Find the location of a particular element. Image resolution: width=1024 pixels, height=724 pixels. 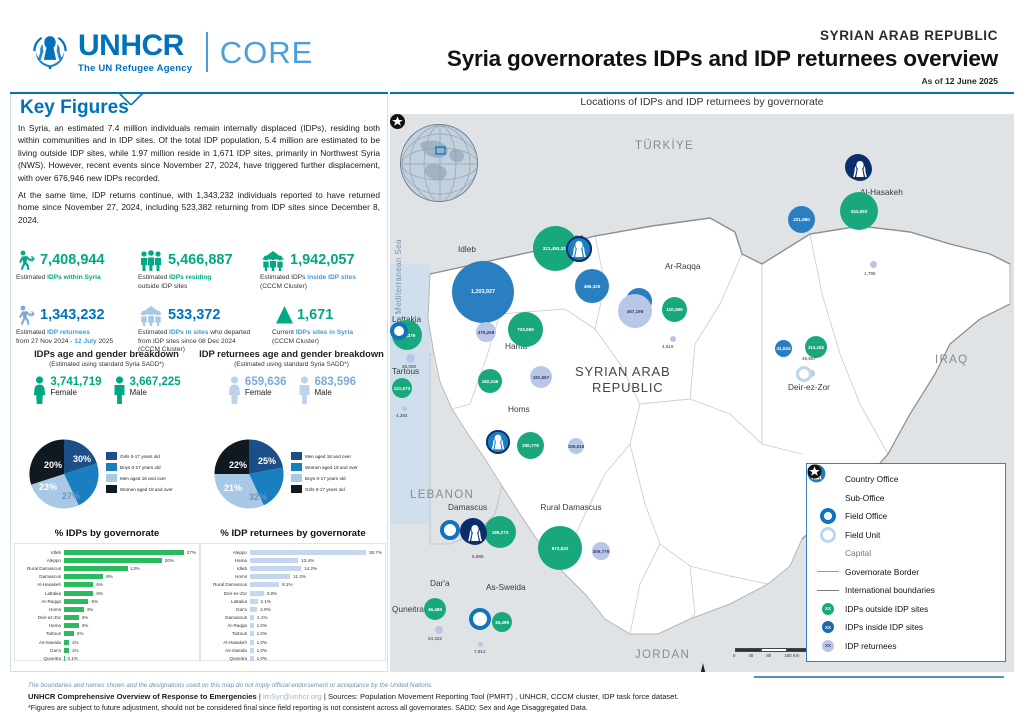

bar-chart-row: Tartous 2% is located at coordinates (107, 634).